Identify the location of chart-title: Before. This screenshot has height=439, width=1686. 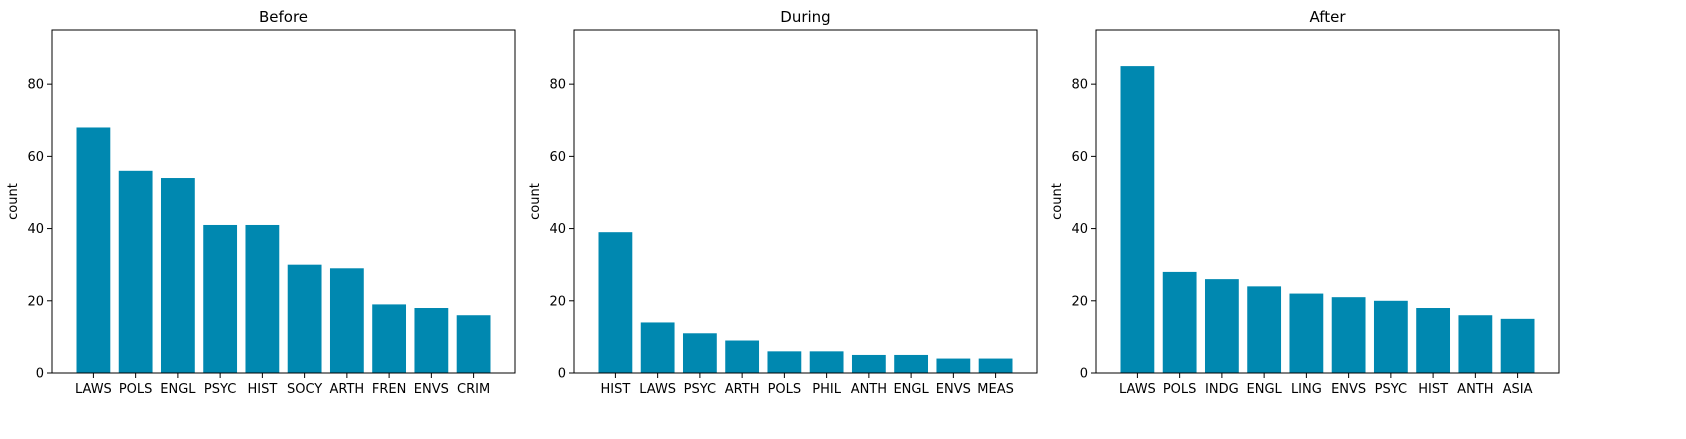
(283, 17).